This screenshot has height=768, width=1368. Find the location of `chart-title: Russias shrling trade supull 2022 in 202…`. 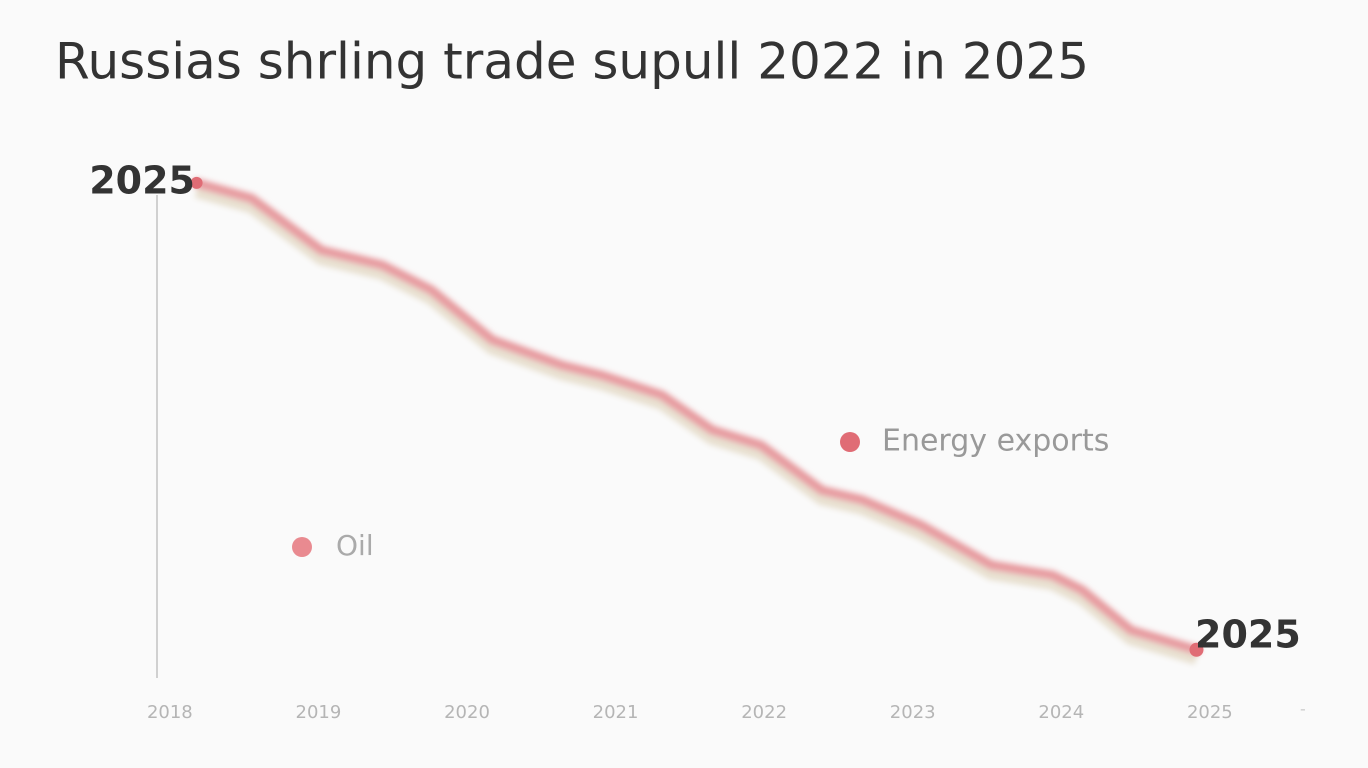

chart-title: Russias shrling trade supull 2022 in 202… is located at coordinates (572, 62).